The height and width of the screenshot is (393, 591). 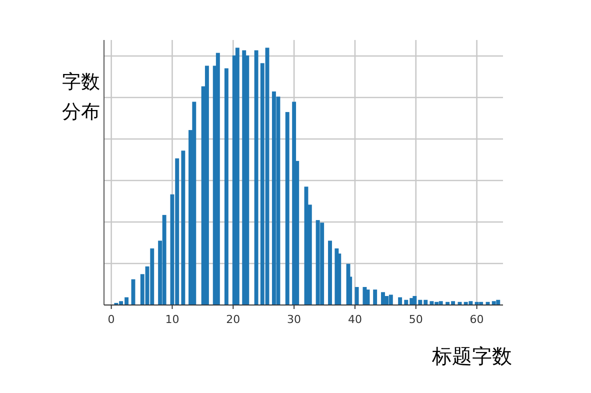 What do you see at coordinates (355, 319) in the screenshot?
I see `x-tick-label: 40` at bounding box center [355, 319].